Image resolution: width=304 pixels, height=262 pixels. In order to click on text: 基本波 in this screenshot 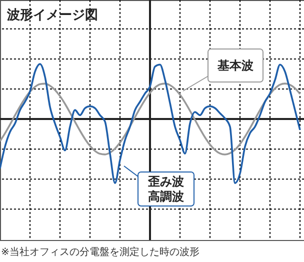, I will do `click(235, 65)`.